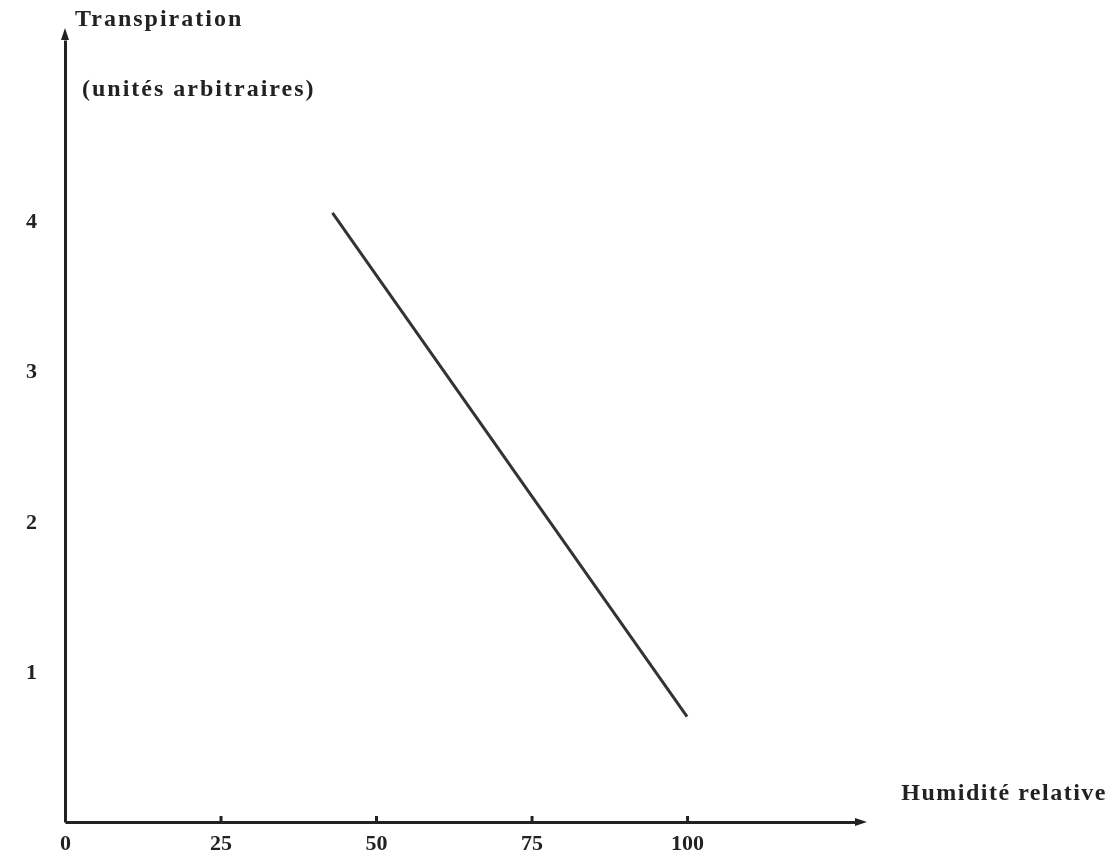 The image size is (1117, 860). What do you see at coordinates (221, 842) in the screenshot?
I see `x-tick-label: 25` at bounding box center [221, 842].